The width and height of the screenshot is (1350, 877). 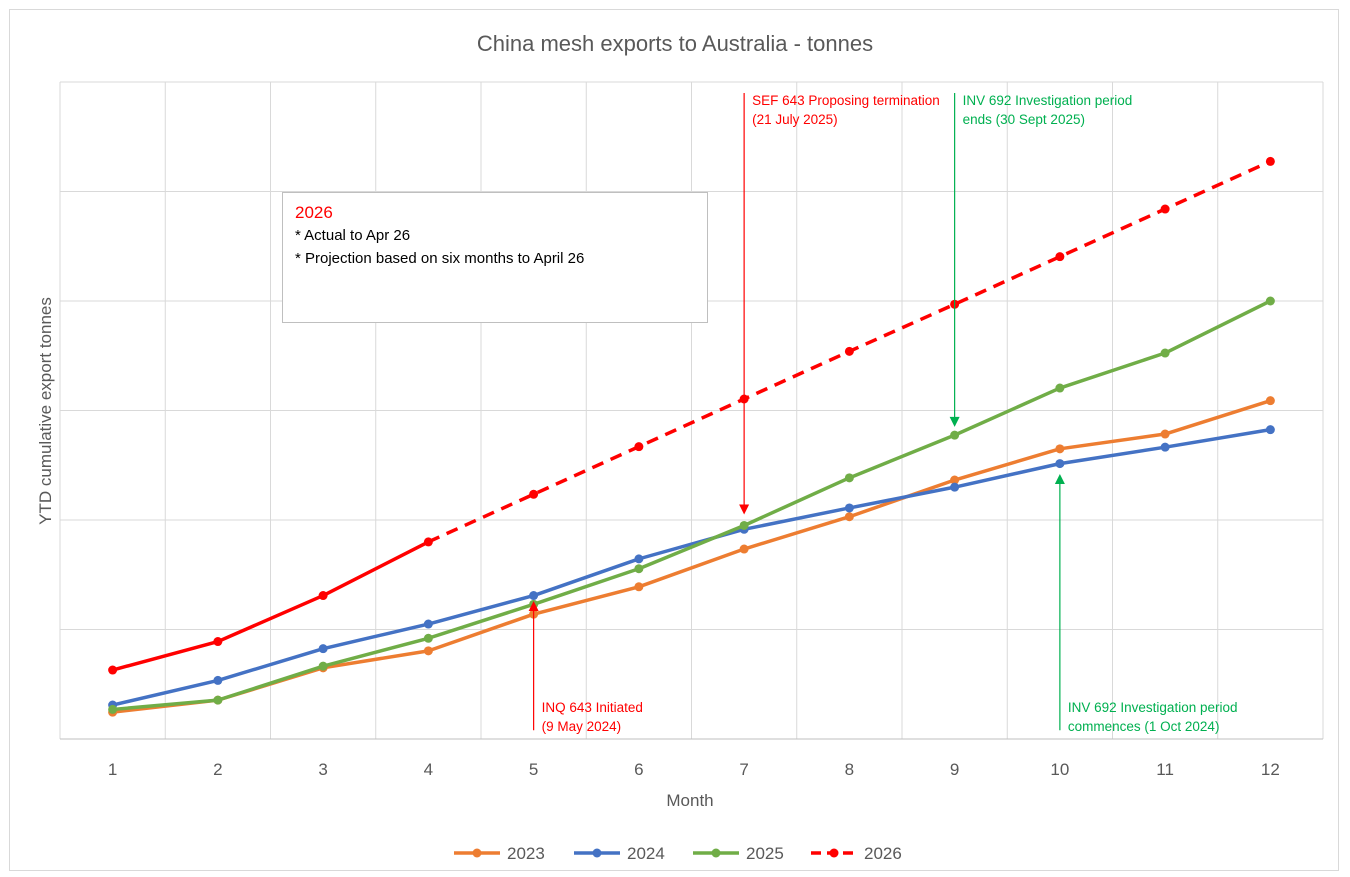 I want to click on legend-marker-2025, so click(x=716, y=853).